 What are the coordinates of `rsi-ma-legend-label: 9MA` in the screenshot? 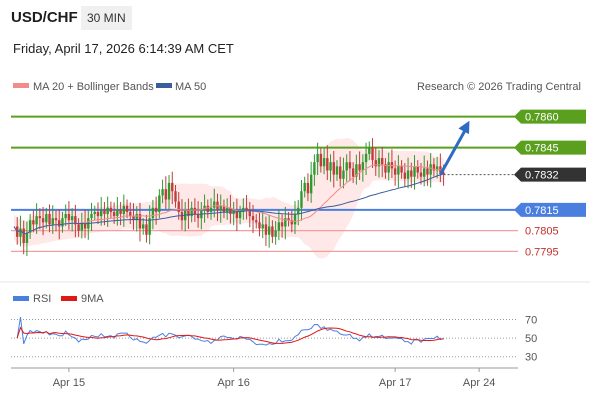 It's located at (92, 299).